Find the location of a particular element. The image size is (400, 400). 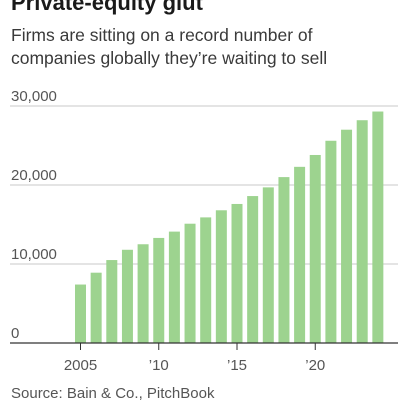

bar-2007 is located at coordinates (112, 301).